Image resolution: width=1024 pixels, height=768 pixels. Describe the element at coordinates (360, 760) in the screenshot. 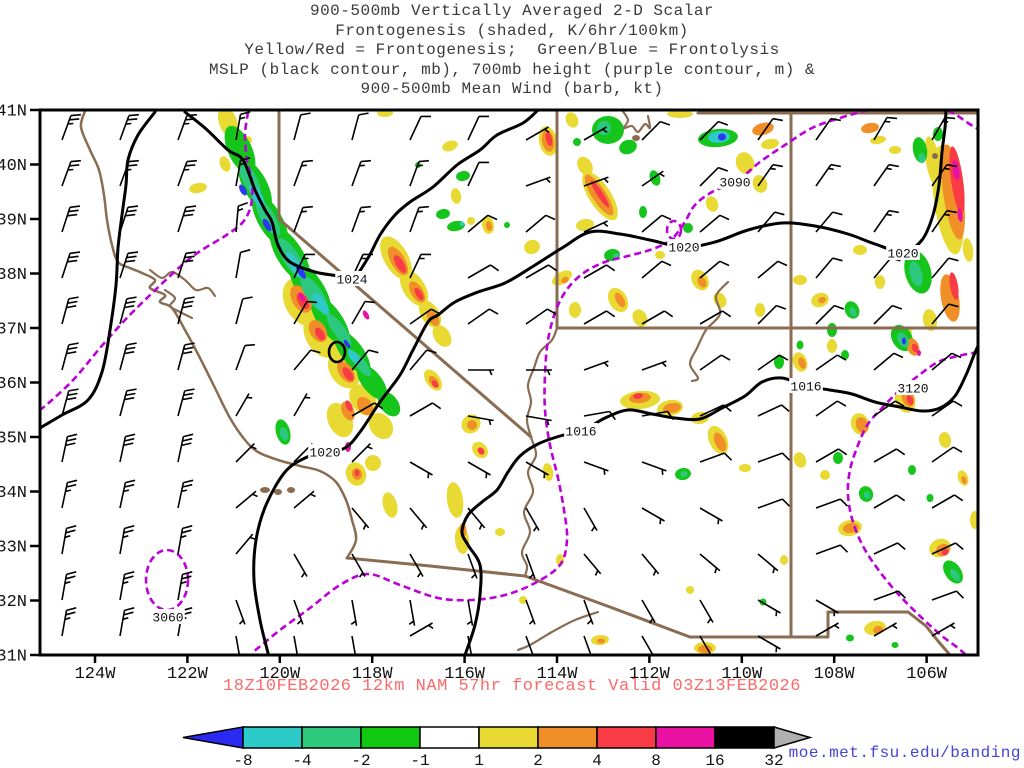

I see `colorbar-tick-label: -2` at that location.